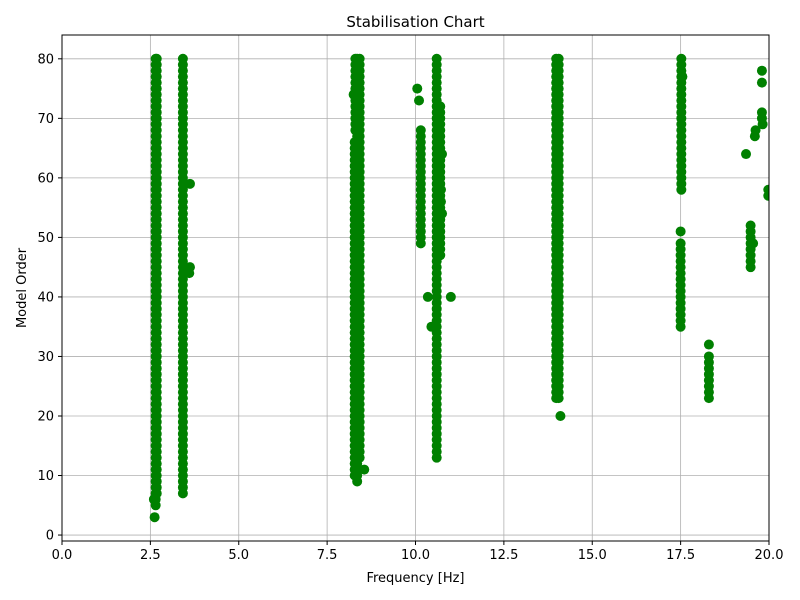 The height and width of the screenshot is (600, 800). Describe the element at coordinates (45, 238) in the screenshot. I see `y-tick-label: 50` at that location.